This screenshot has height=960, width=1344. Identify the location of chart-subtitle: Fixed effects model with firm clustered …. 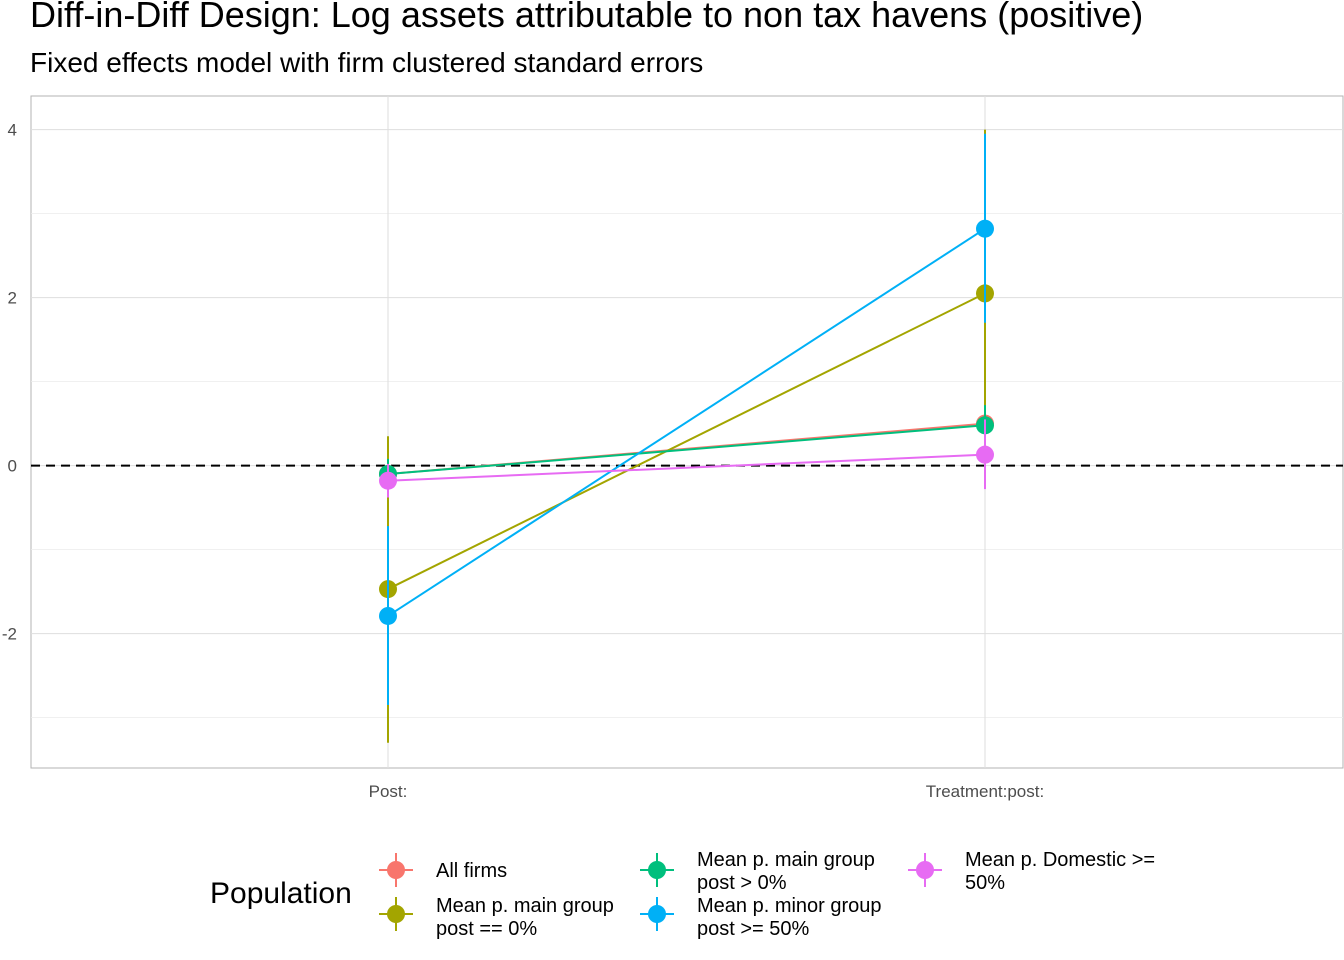
(367, 62).